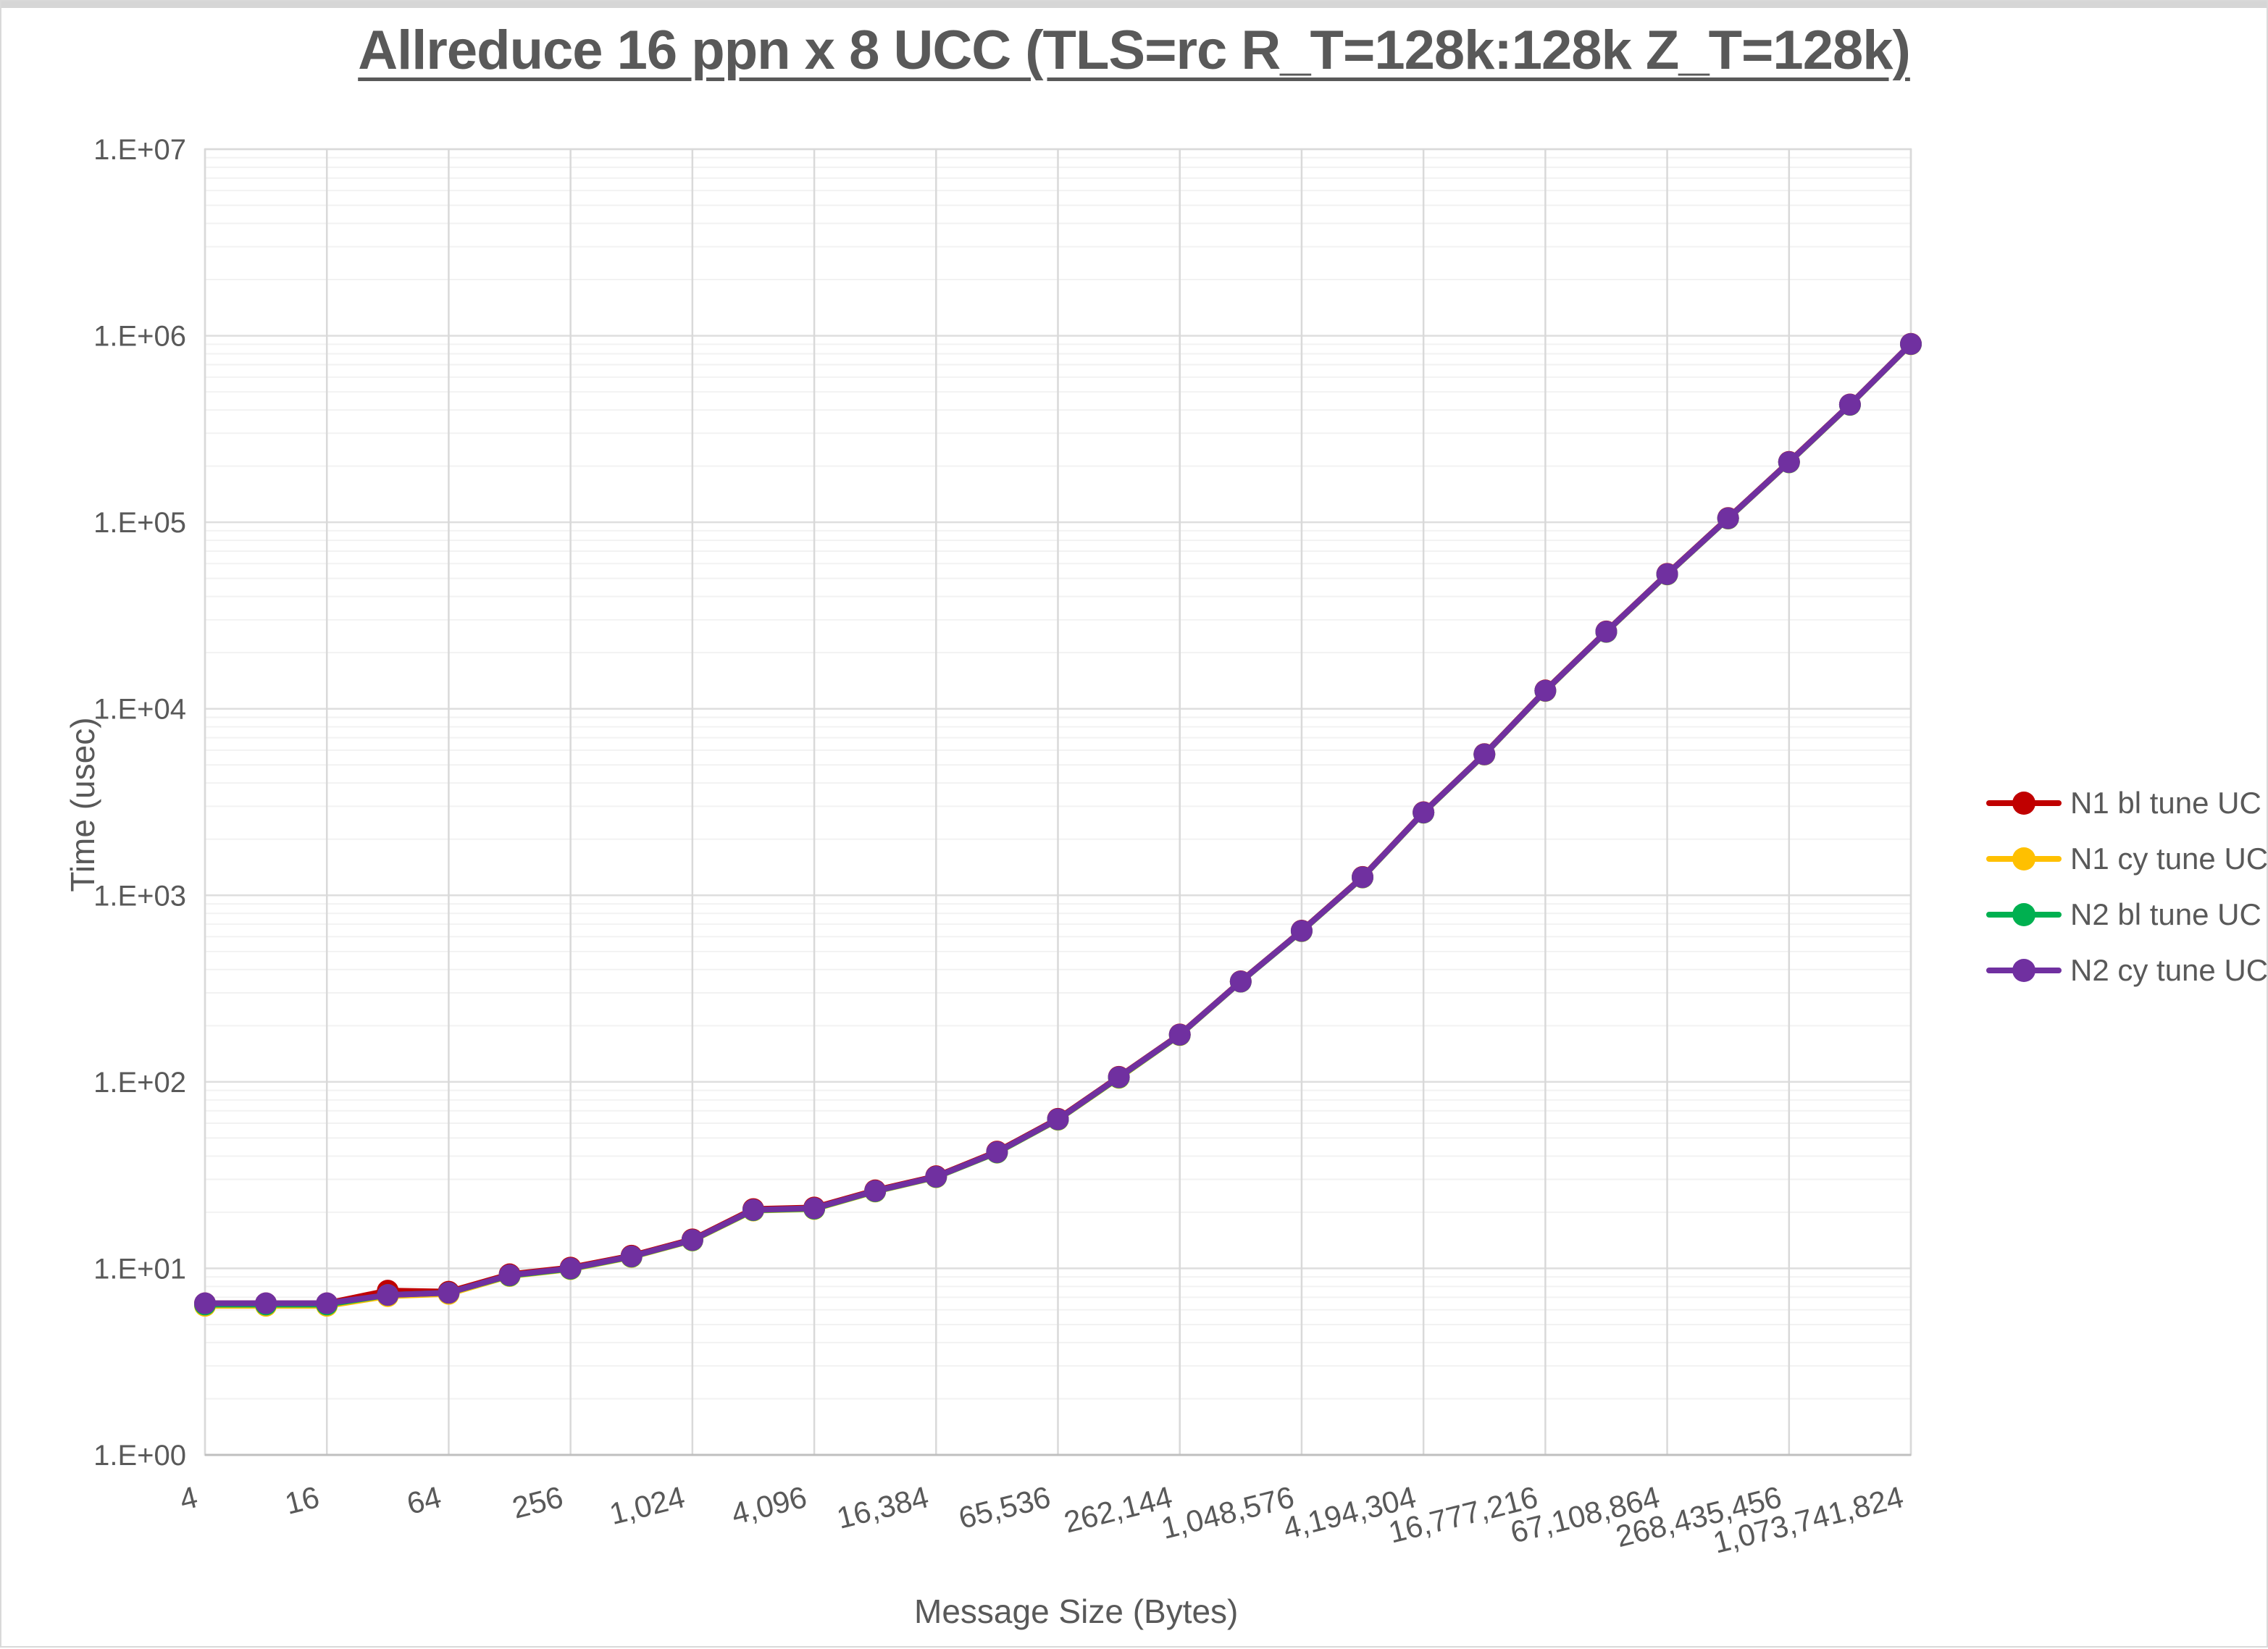  I want to click on x-tick-label: 1,024, so click(647, 1505).